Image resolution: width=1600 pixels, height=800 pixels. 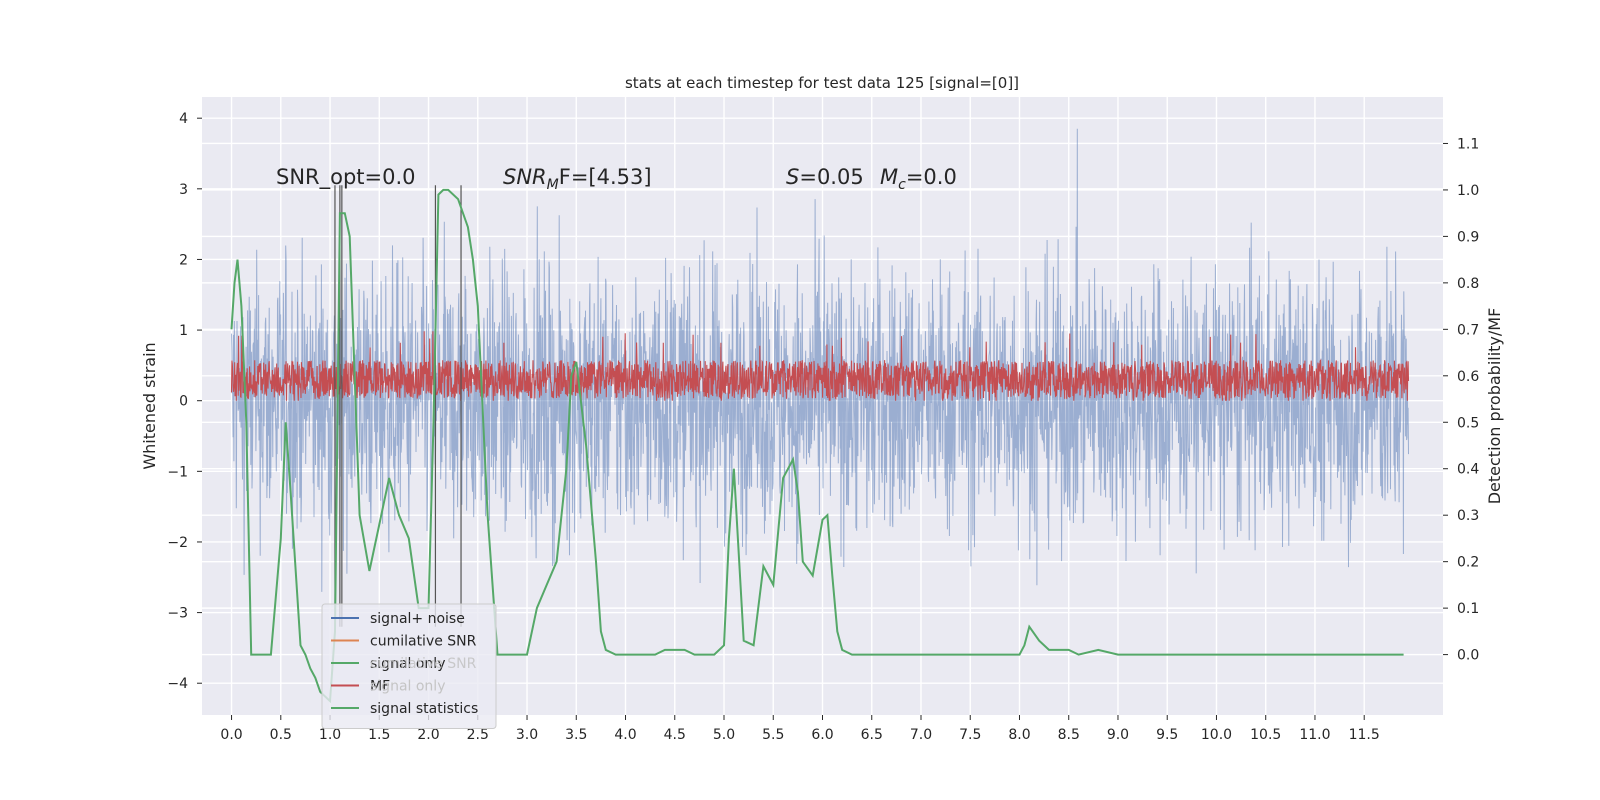 What do you see at coordinates (970, 735) in the screenshot?
I see `x-tick-label-15: 7.5` at bounding box center [970, 735].